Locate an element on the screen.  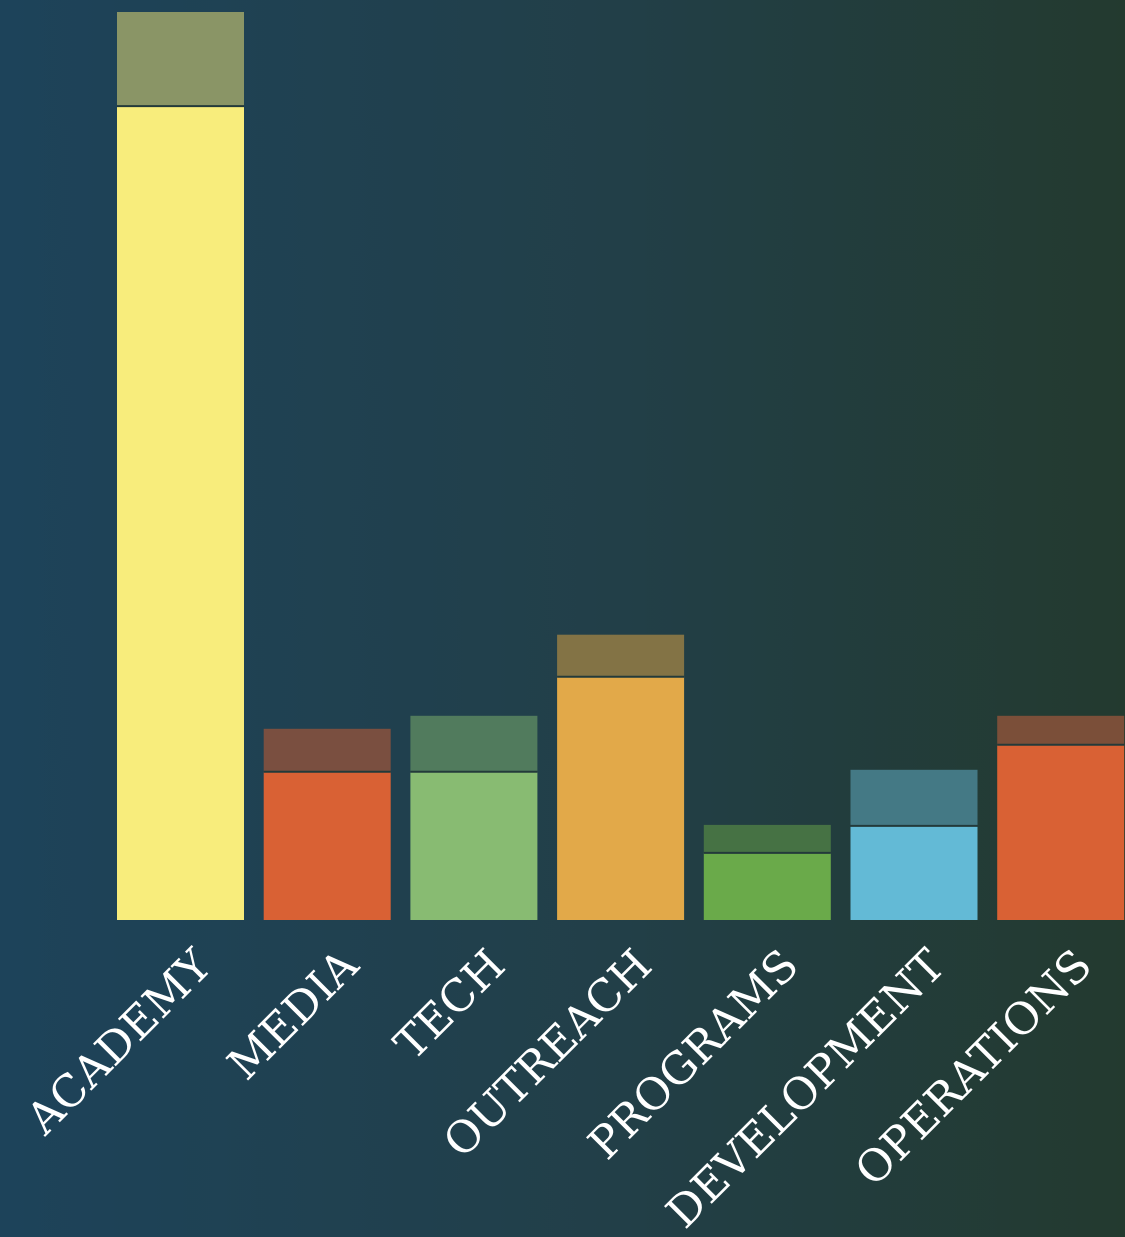
category-label-tech: TECH is located at coordinates (450, 1005).